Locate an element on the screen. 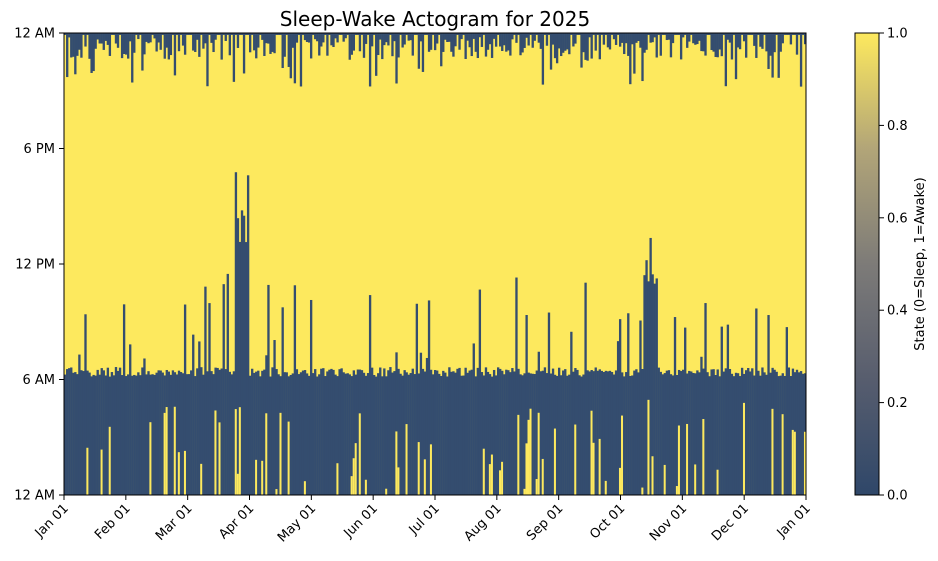 This screenshot has height=561, width=938. y-tick-label: 12 AM is located at coordinates (34, 34).